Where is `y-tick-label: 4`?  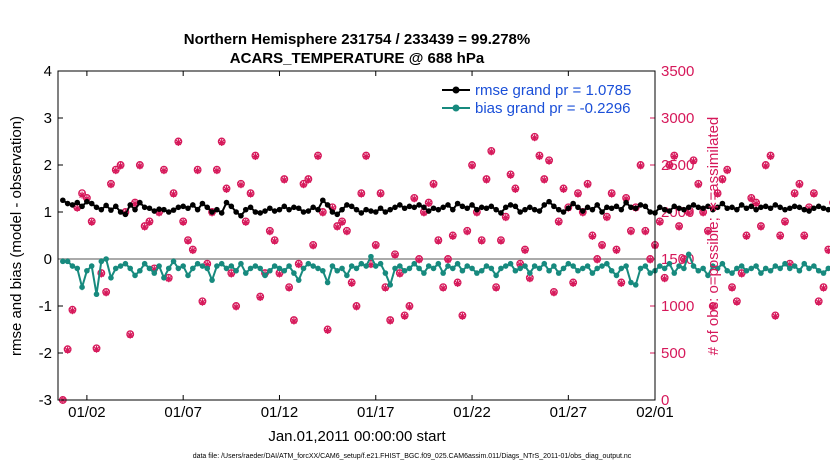
y-tick-label: 4 is located at coordinates (48, 71).